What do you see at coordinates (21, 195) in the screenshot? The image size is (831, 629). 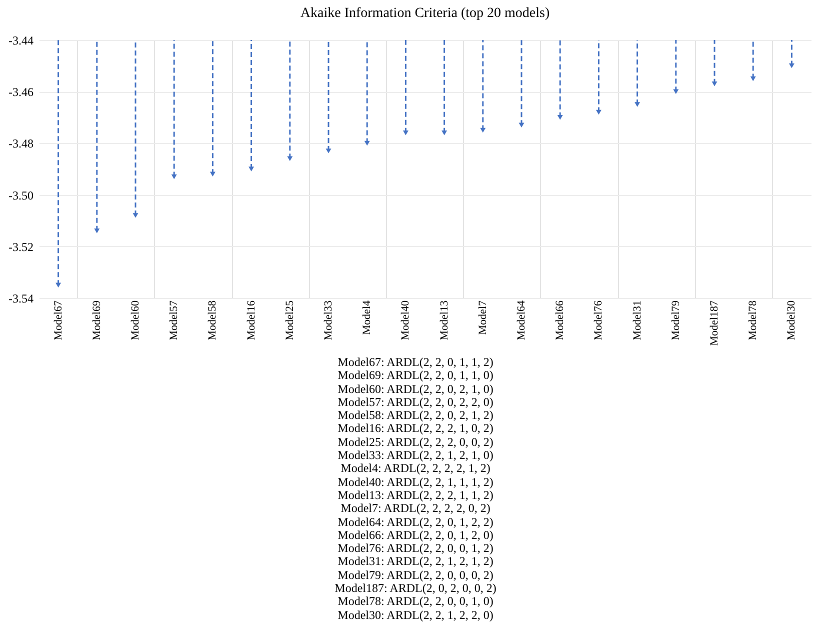 I see `y-tick-label: -3.50` at bounding box center [21, 195].